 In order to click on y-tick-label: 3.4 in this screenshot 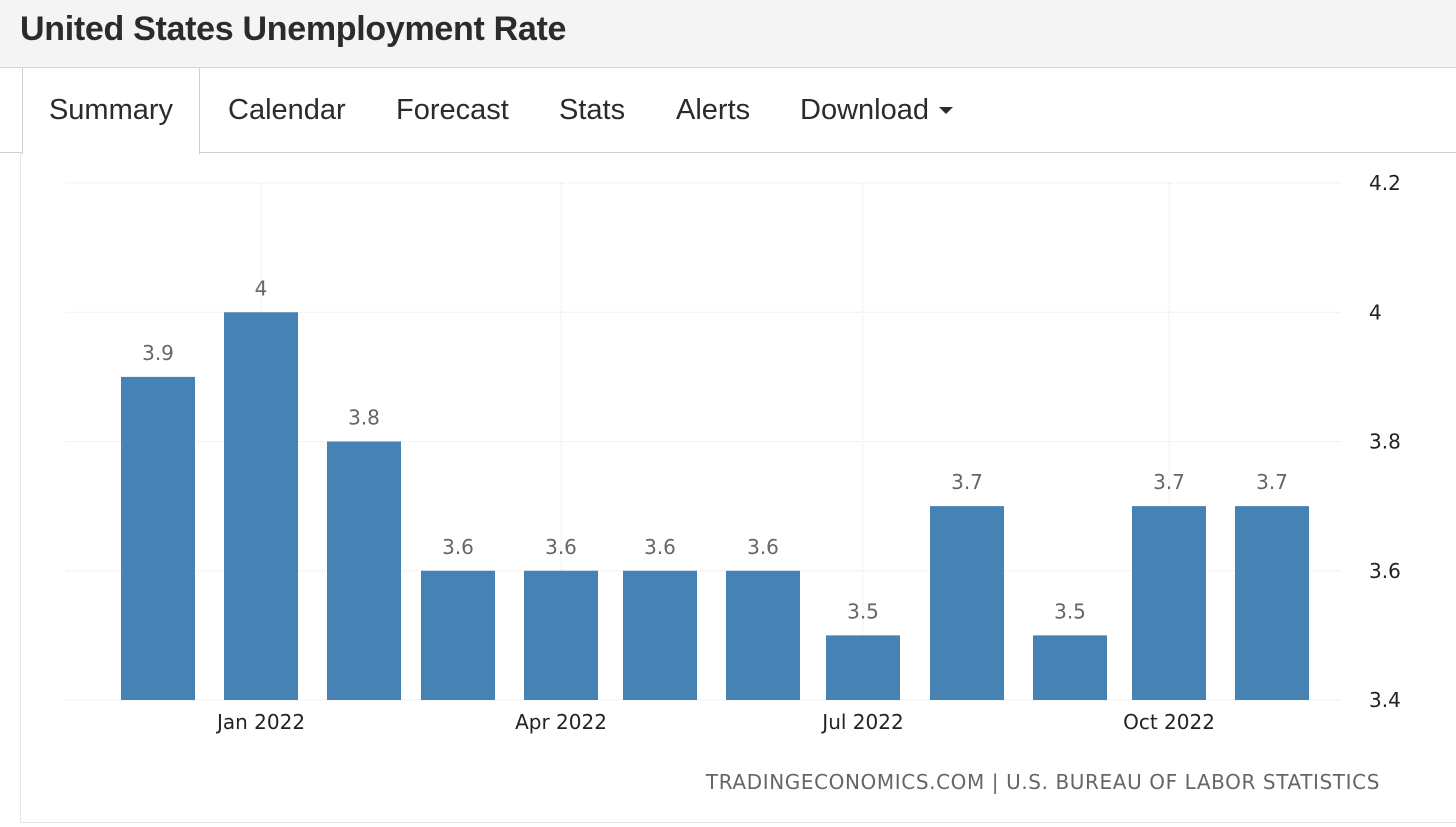, I will do `click(1385, 700)`.